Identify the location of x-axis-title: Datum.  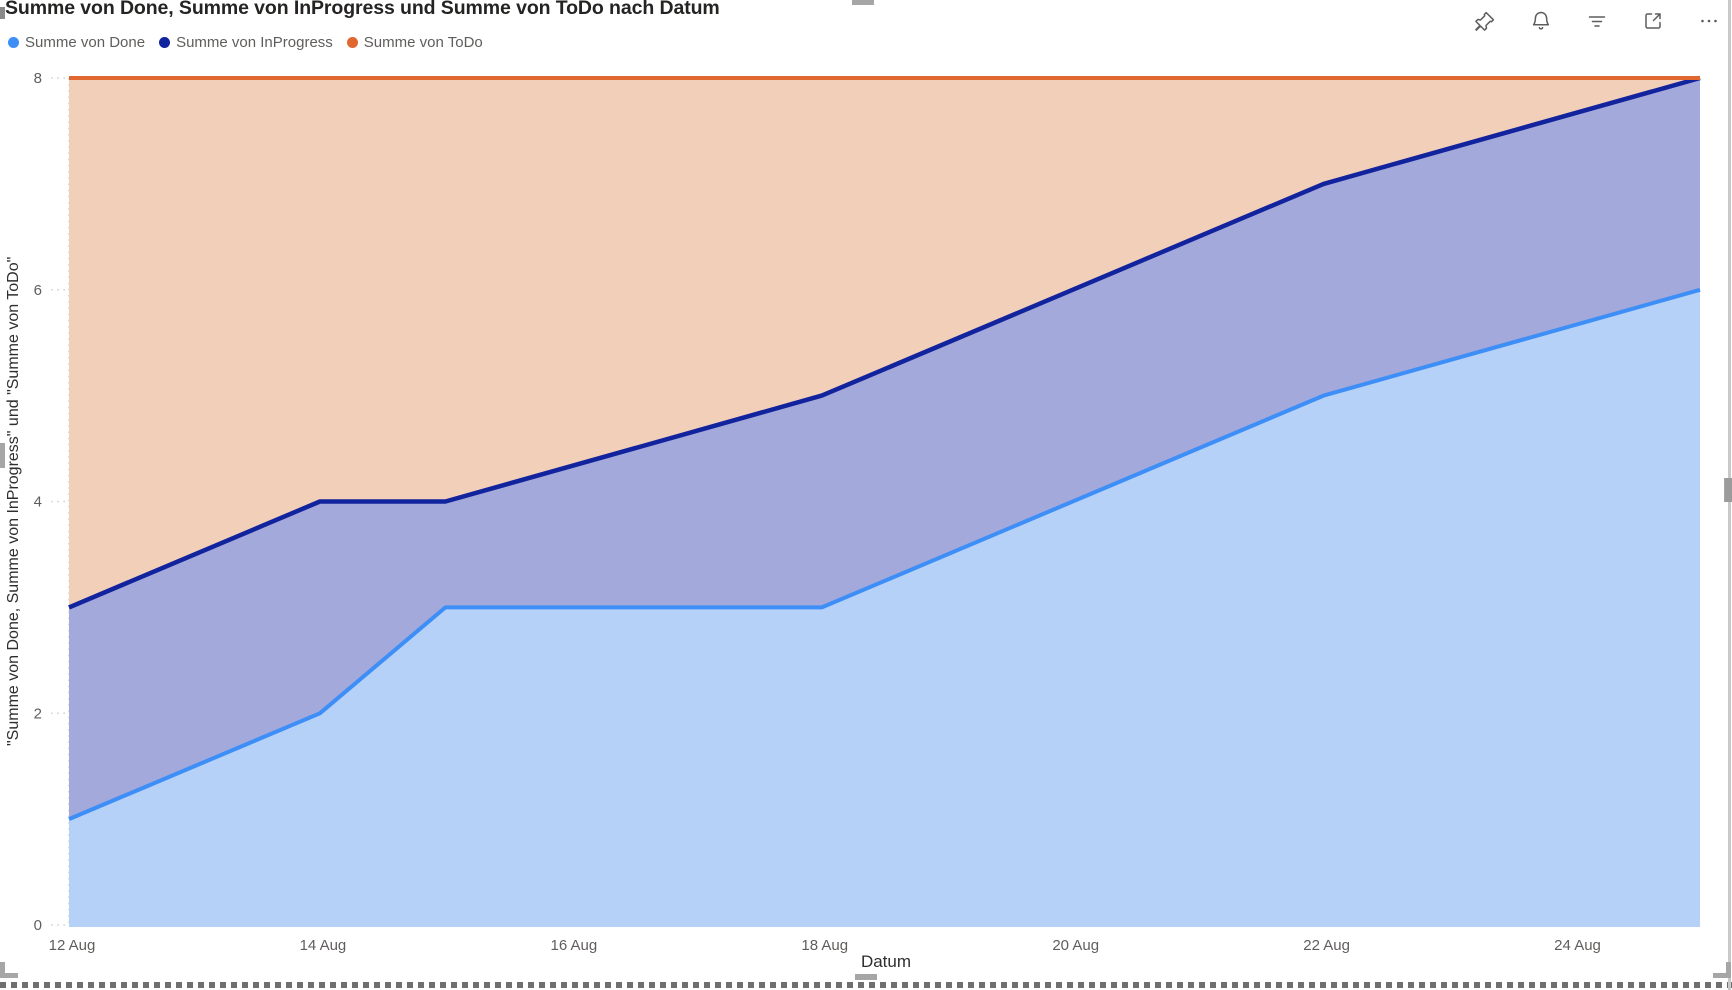
(886, 961).